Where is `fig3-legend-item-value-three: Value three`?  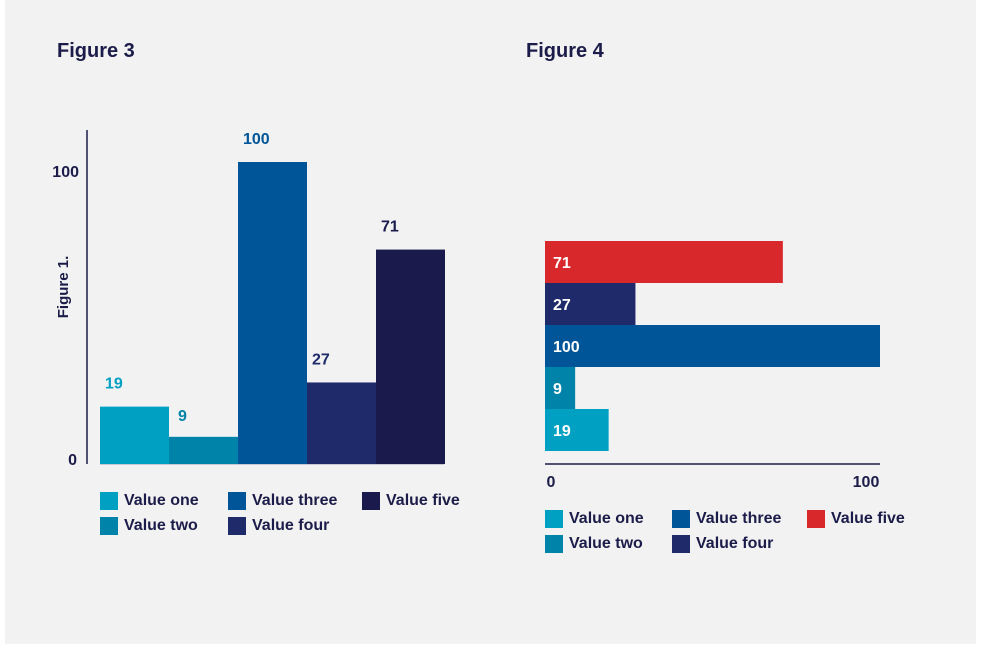
fig3-legend-item-value-three: Value three is located at coordinates (287, 500).